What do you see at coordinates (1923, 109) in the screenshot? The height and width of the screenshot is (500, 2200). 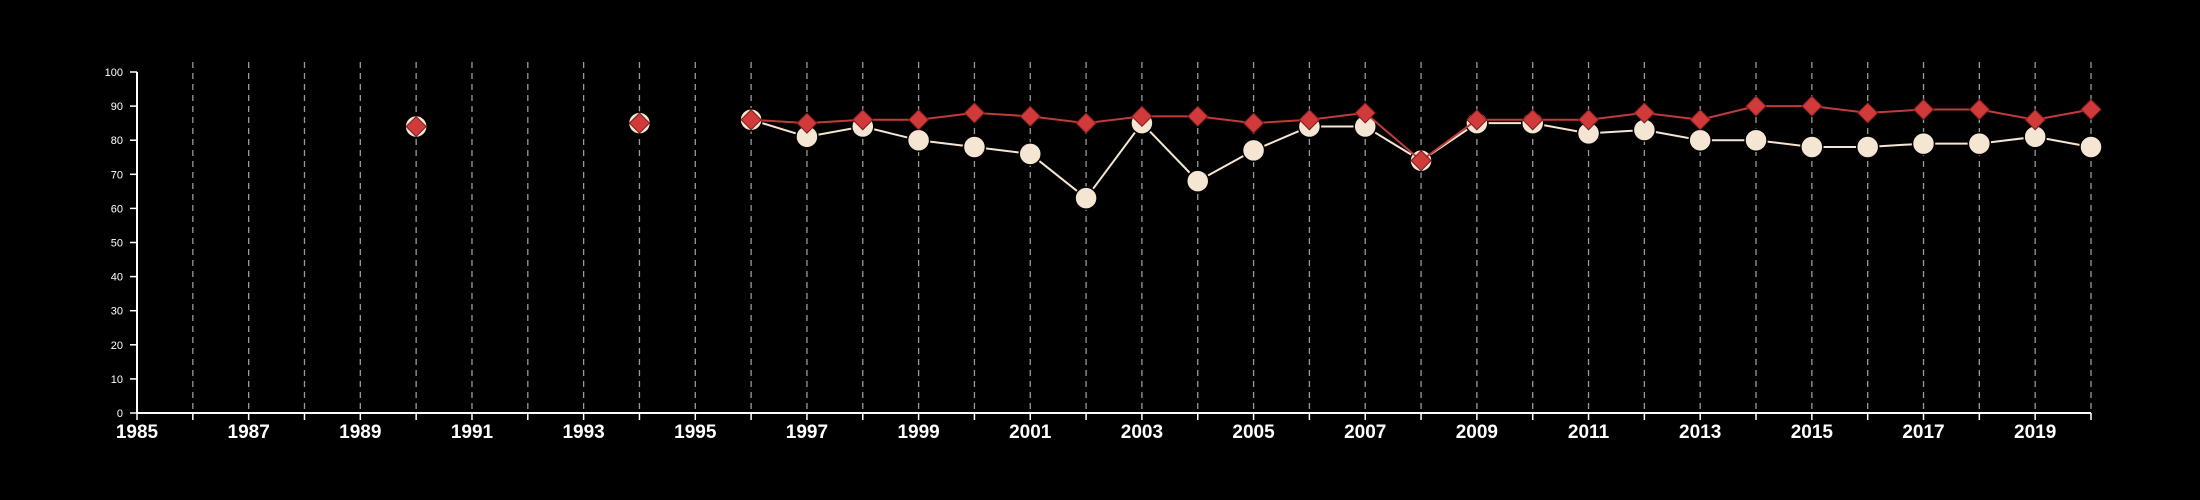 I see `series-2-point-2017` at bounding box center [1923, 109].